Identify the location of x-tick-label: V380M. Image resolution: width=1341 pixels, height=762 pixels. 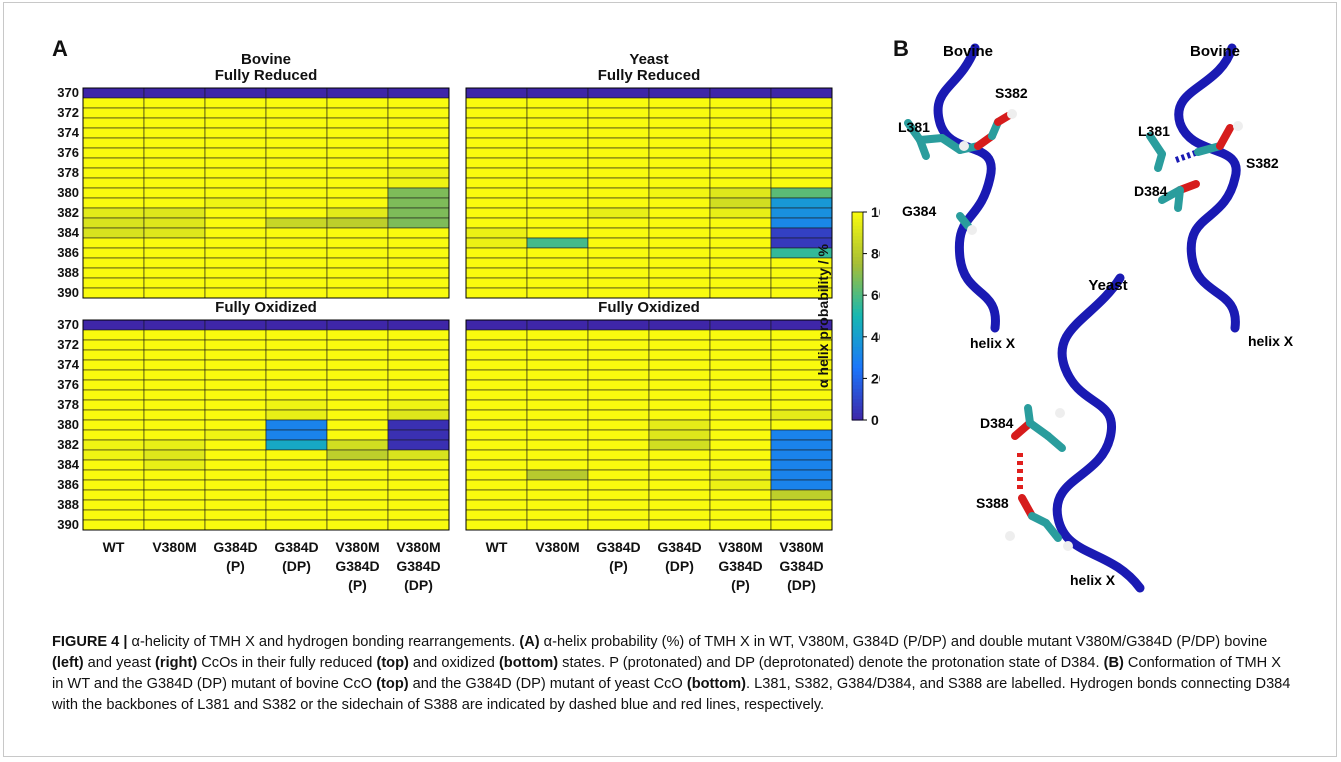
(174, 547).